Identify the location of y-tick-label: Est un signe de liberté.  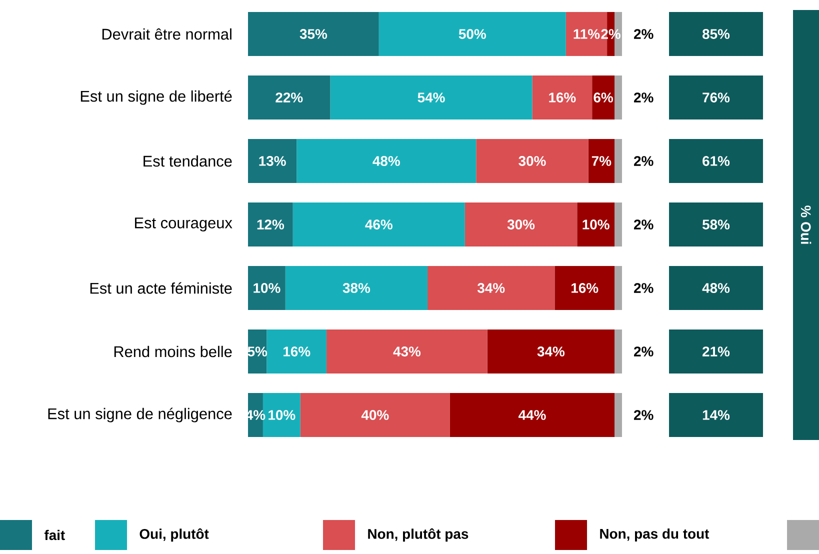
(156, 97).